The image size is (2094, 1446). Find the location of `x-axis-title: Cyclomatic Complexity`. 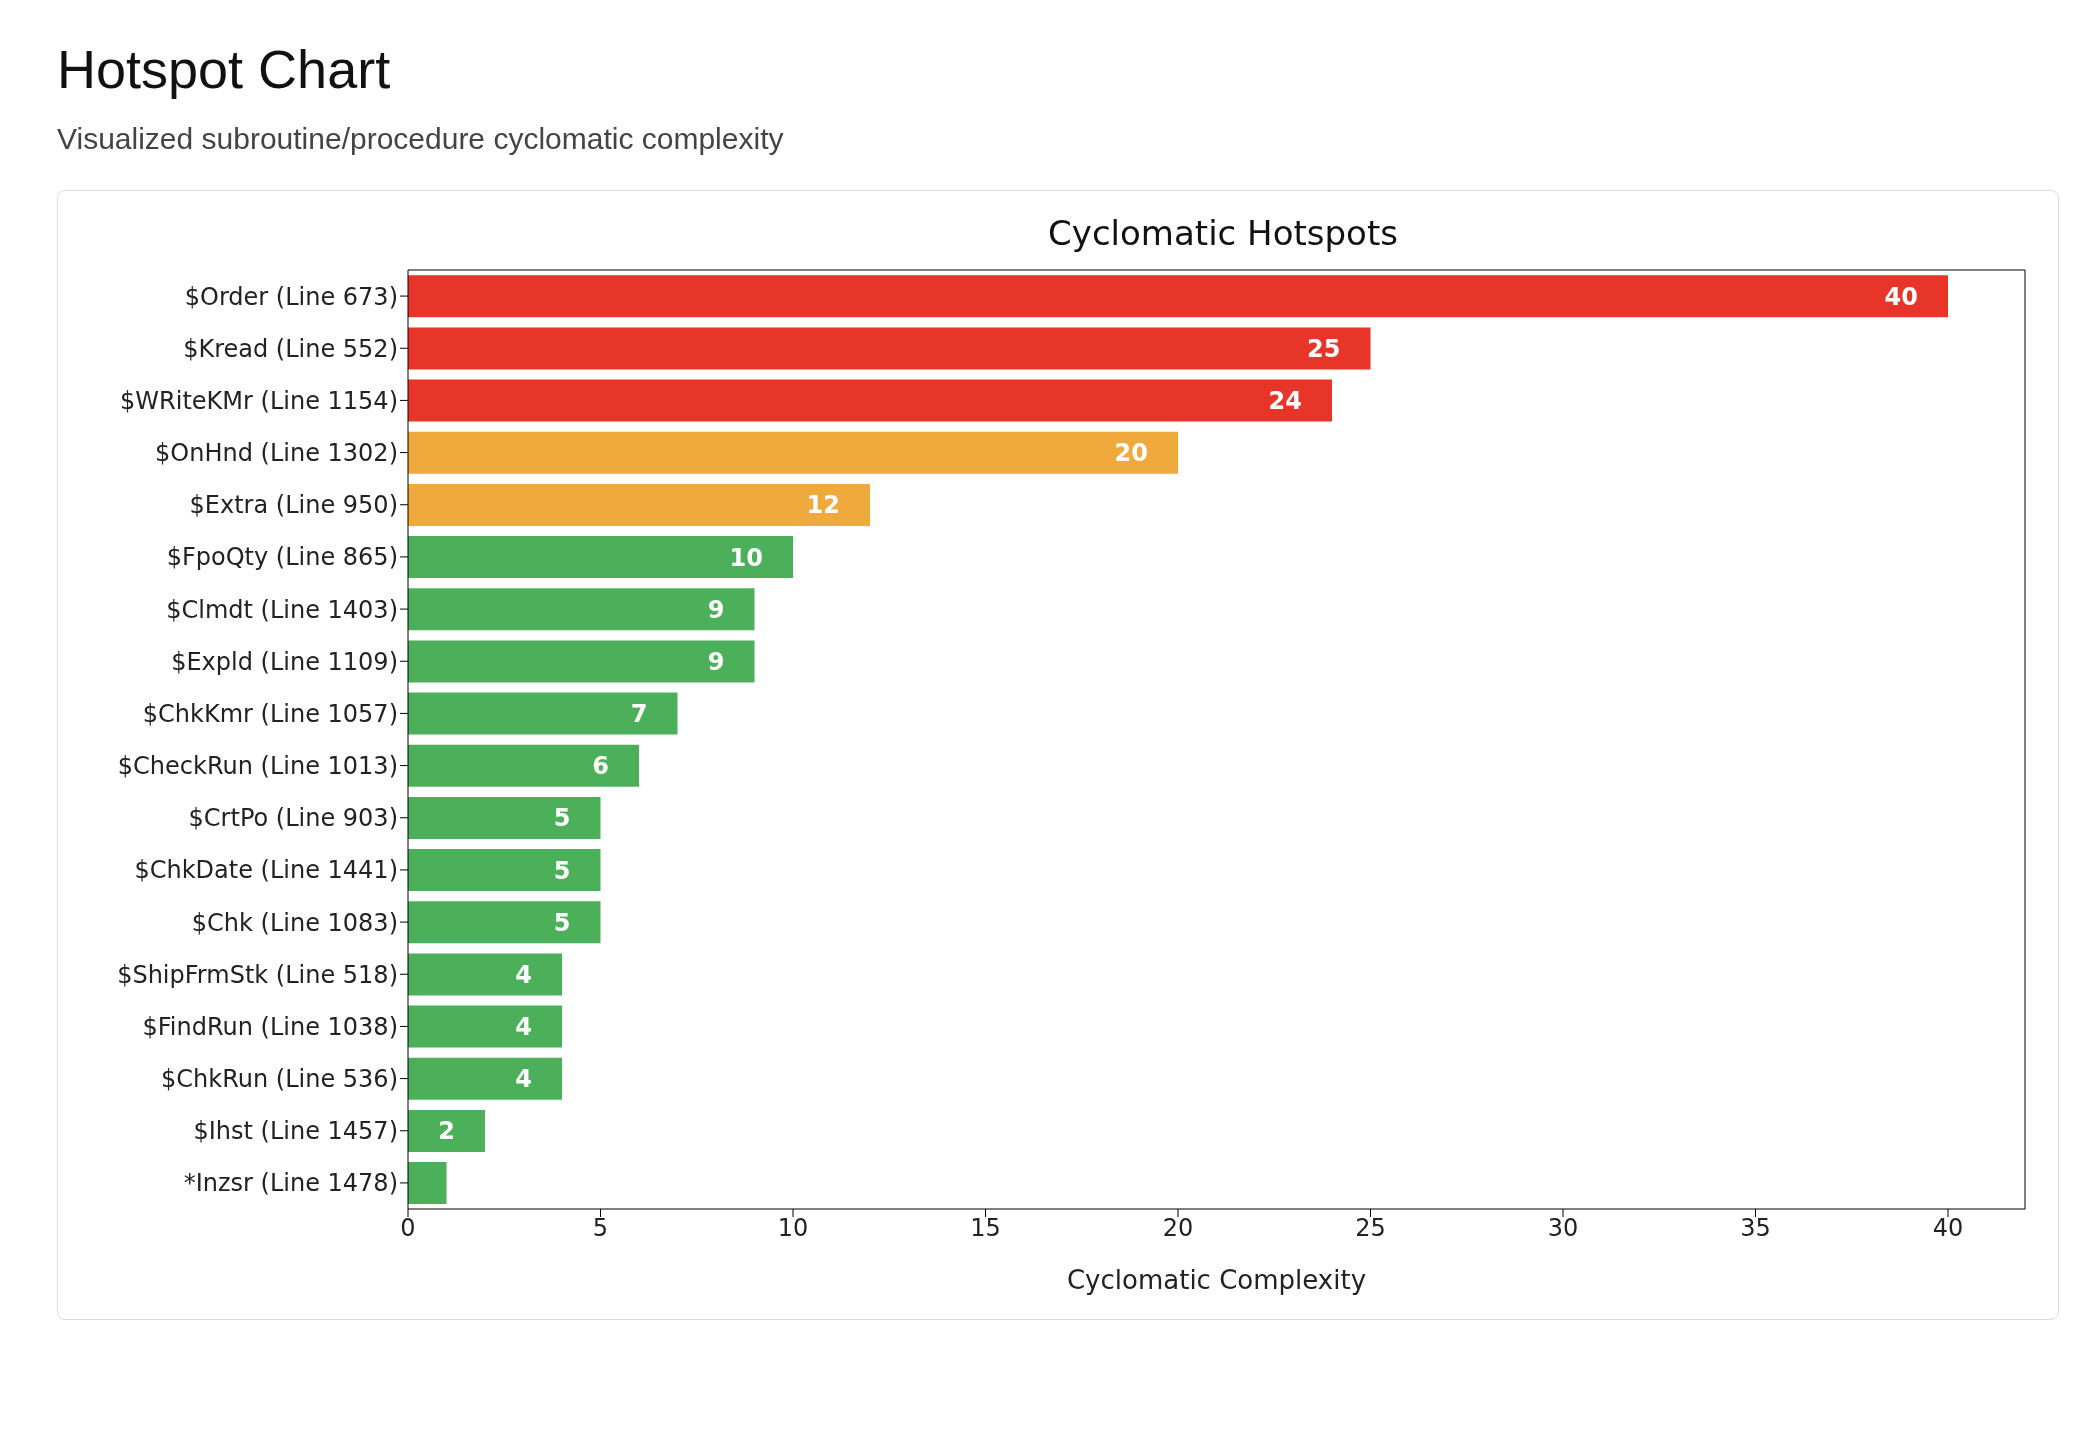

x-axis-title: Cyclomatic Complexity is located at coordinates (1216, 1280).